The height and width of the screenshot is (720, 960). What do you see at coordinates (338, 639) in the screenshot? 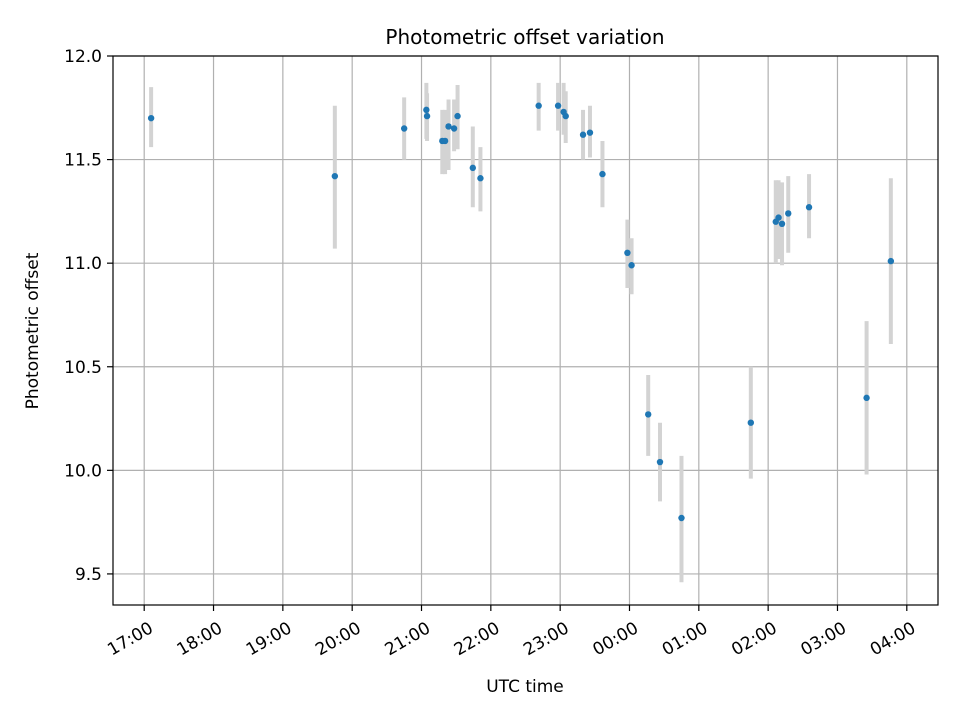
I see `x-tick-label: 20:00` at bounding box center [338, 639].